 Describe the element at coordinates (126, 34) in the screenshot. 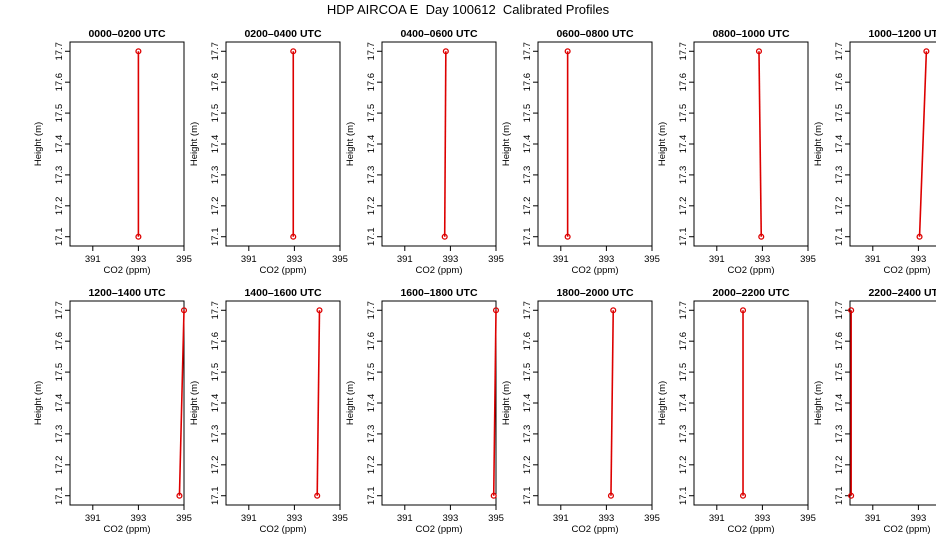

I see `panel-title: 0000–0200 UTC` at that location.